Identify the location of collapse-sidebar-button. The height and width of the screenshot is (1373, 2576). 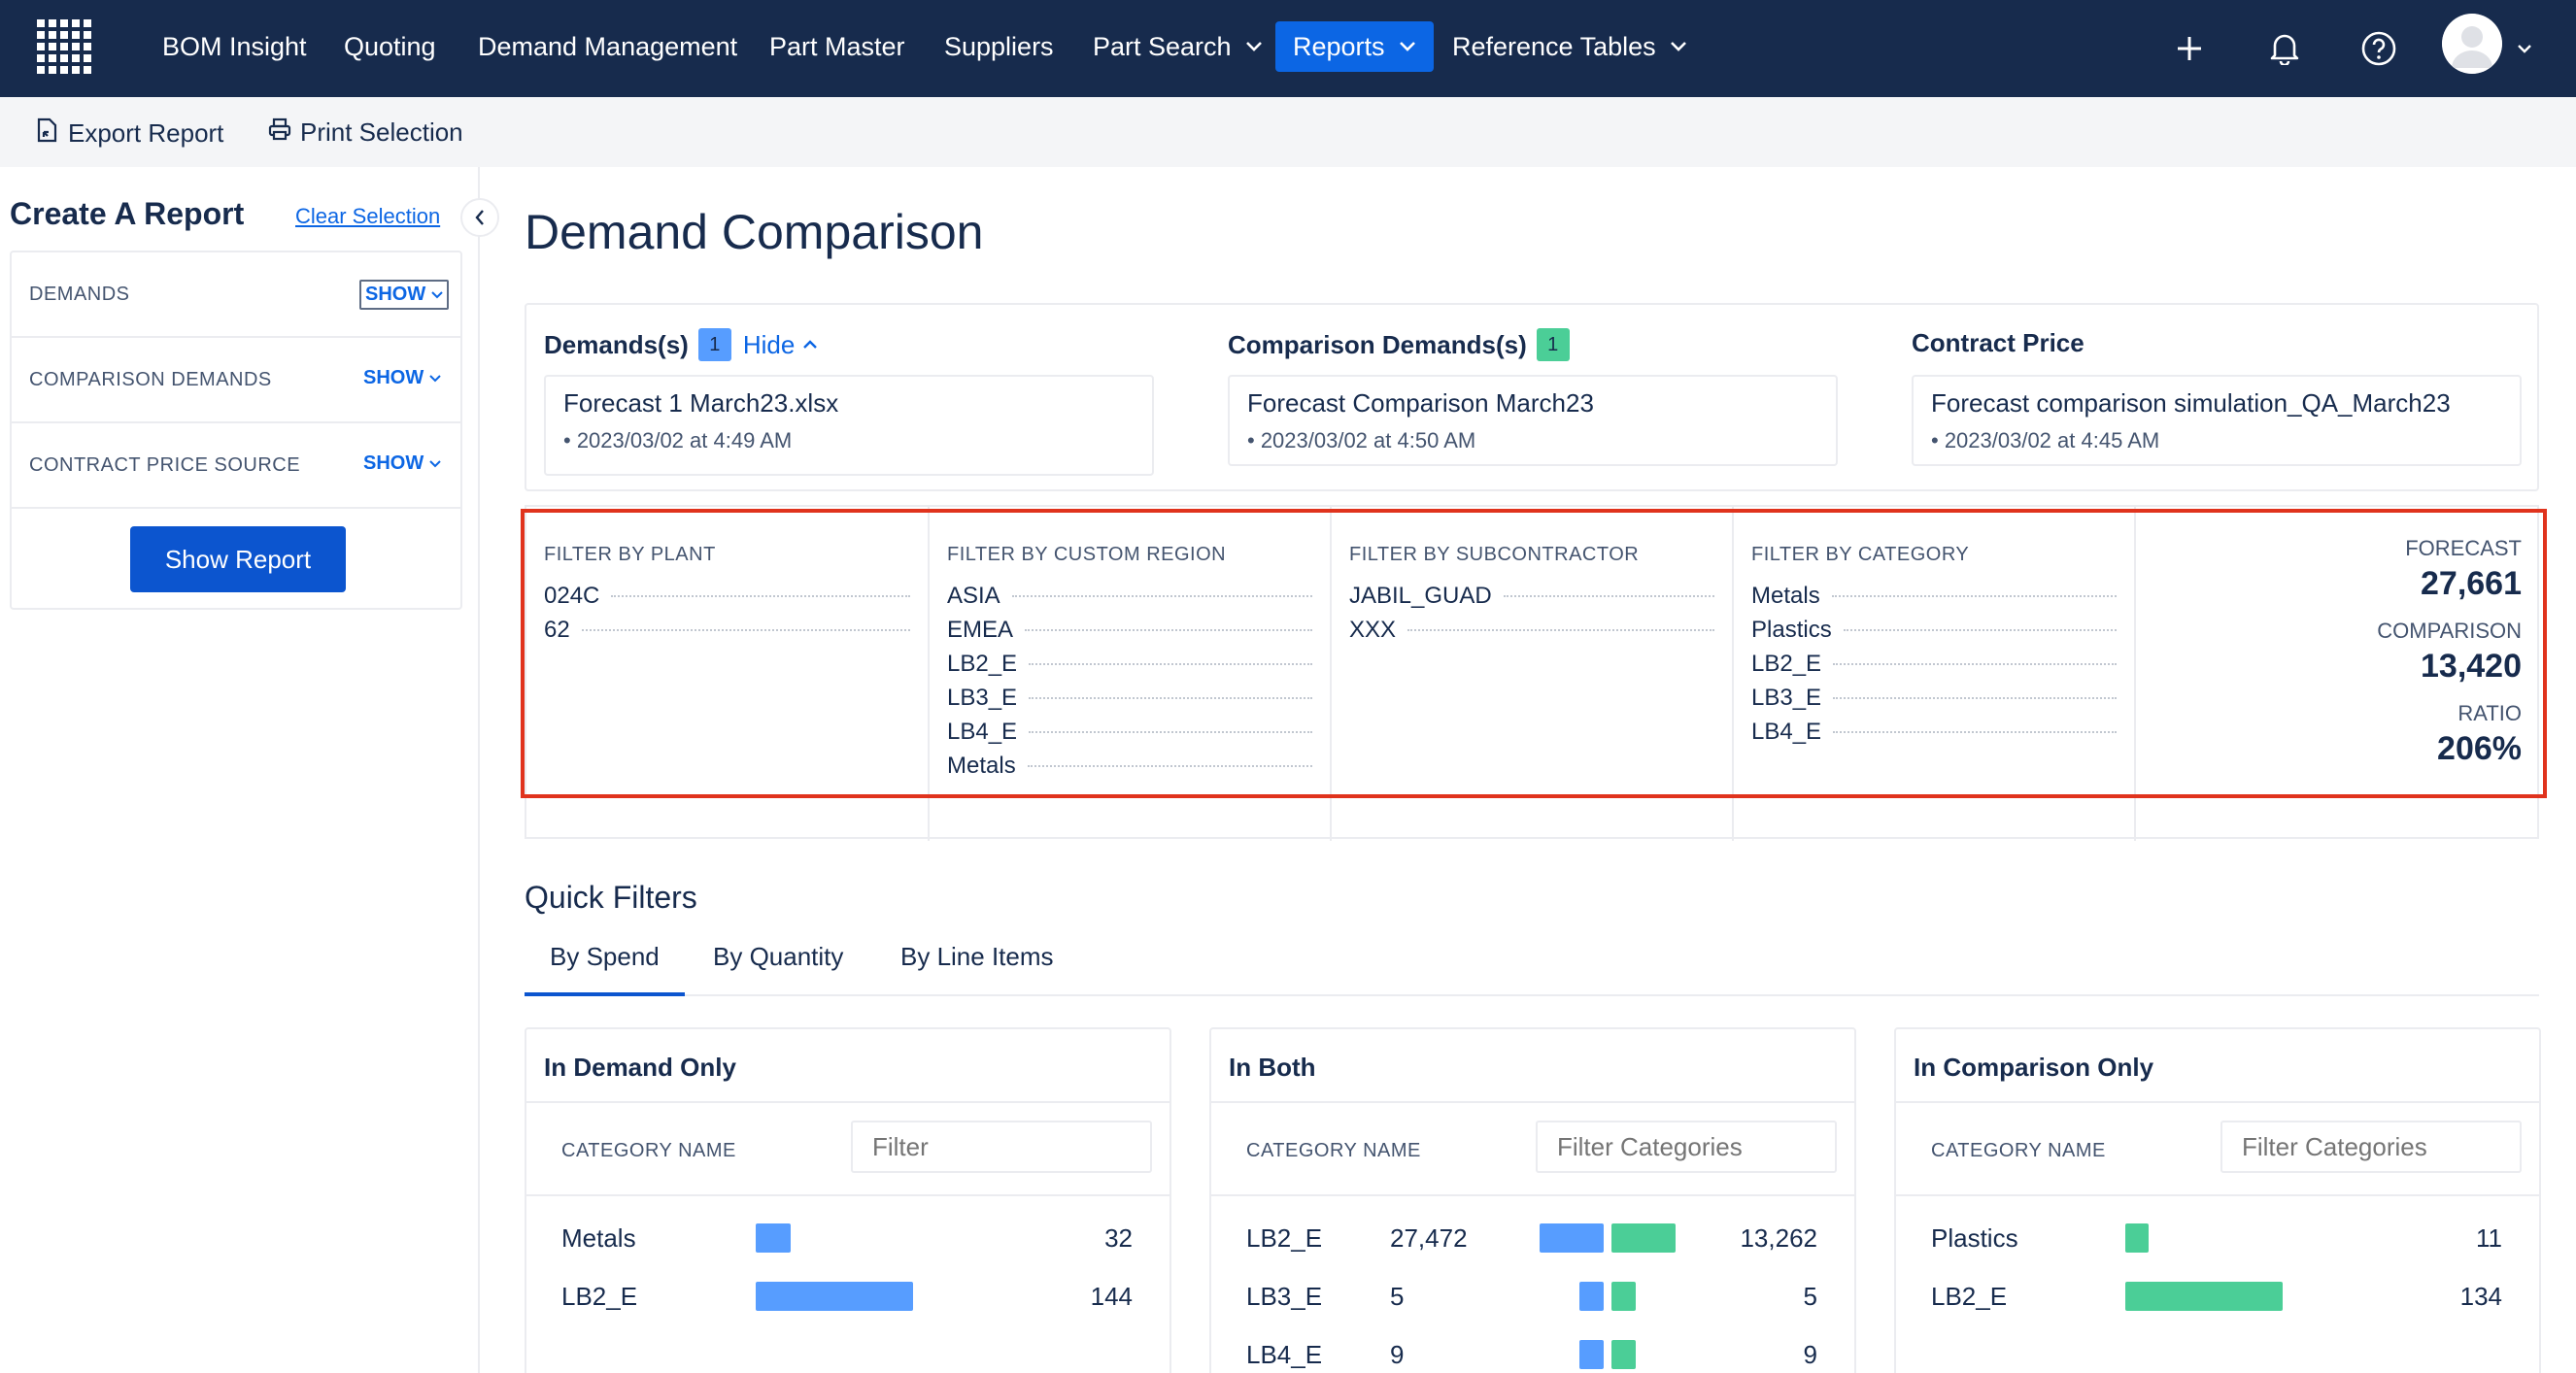
(479, 217).